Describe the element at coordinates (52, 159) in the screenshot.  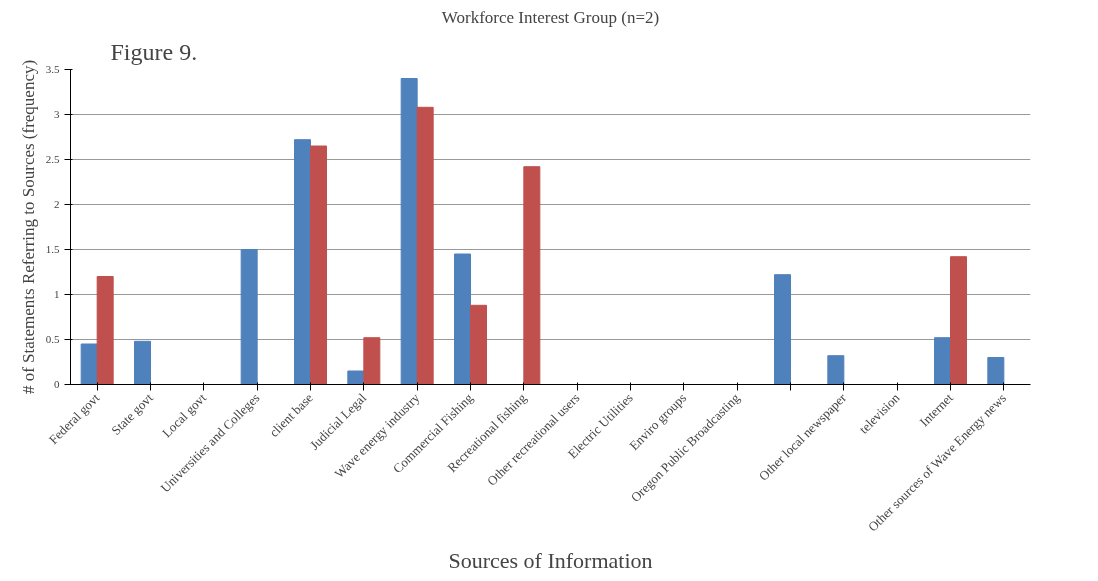
I see `y-tick-label: 2.5` at that location.